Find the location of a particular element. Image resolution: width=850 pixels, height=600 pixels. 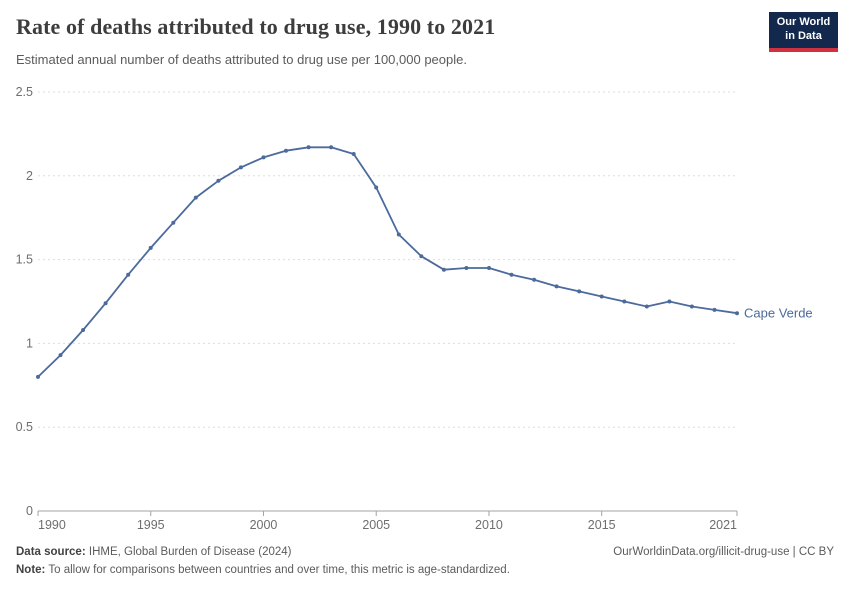

data-point-1996 is located at coordinates (173, 222).